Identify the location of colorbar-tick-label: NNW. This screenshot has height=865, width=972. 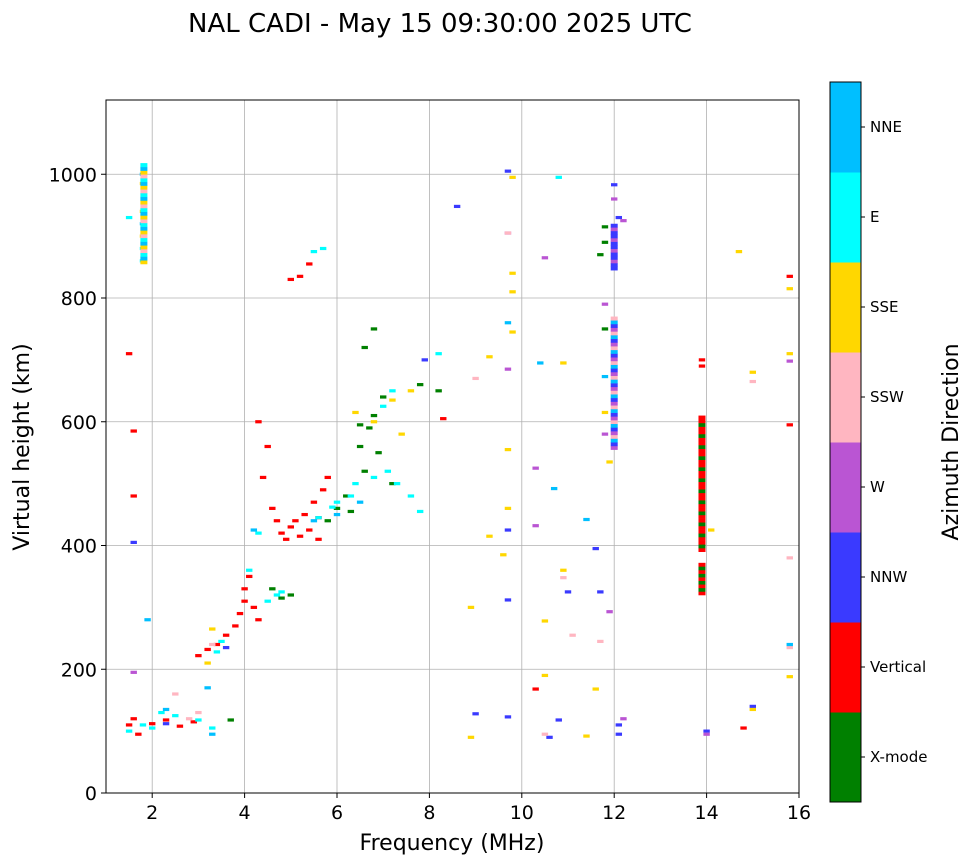
(888, 577).